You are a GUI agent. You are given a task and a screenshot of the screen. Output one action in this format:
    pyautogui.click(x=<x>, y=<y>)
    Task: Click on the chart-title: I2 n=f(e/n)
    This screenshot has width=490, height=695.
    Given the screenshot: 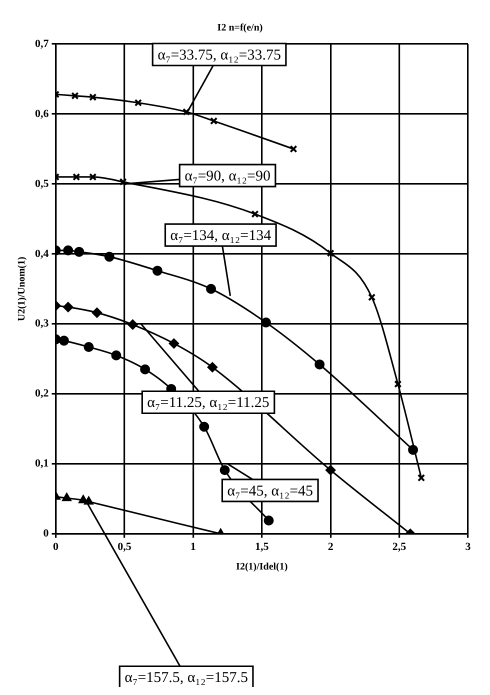 What is the action you would take?
    pyautogui.click(x=240, y=28)
    